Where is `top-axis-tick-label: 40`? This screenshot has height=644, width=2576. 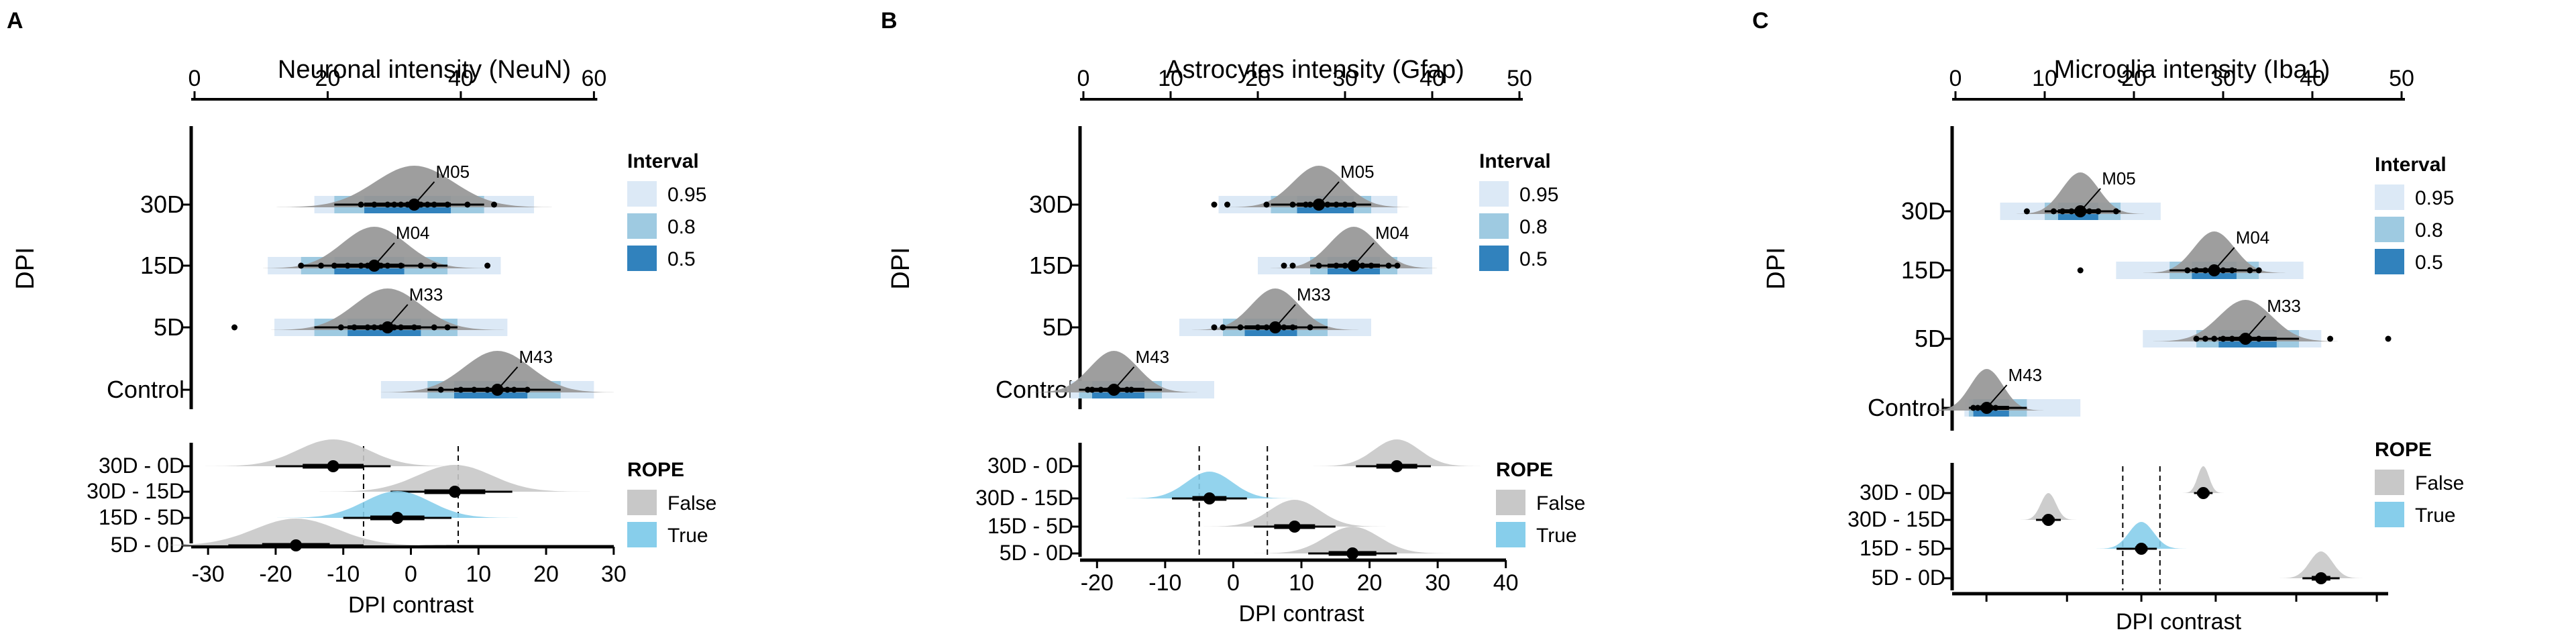 top-axis-tick-label: 40 is located at coordinates (2312, 78).